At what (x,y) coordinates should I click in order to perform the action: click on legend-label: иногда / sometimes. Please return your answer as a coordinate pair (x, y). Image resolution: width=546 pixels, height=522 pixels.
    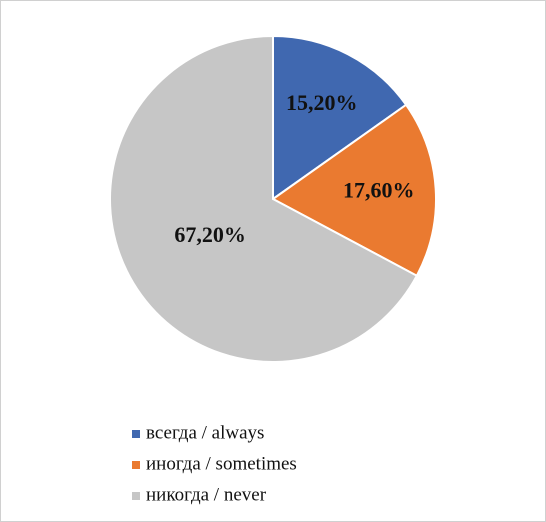
    Looking at the image, I should click on (221, 463).